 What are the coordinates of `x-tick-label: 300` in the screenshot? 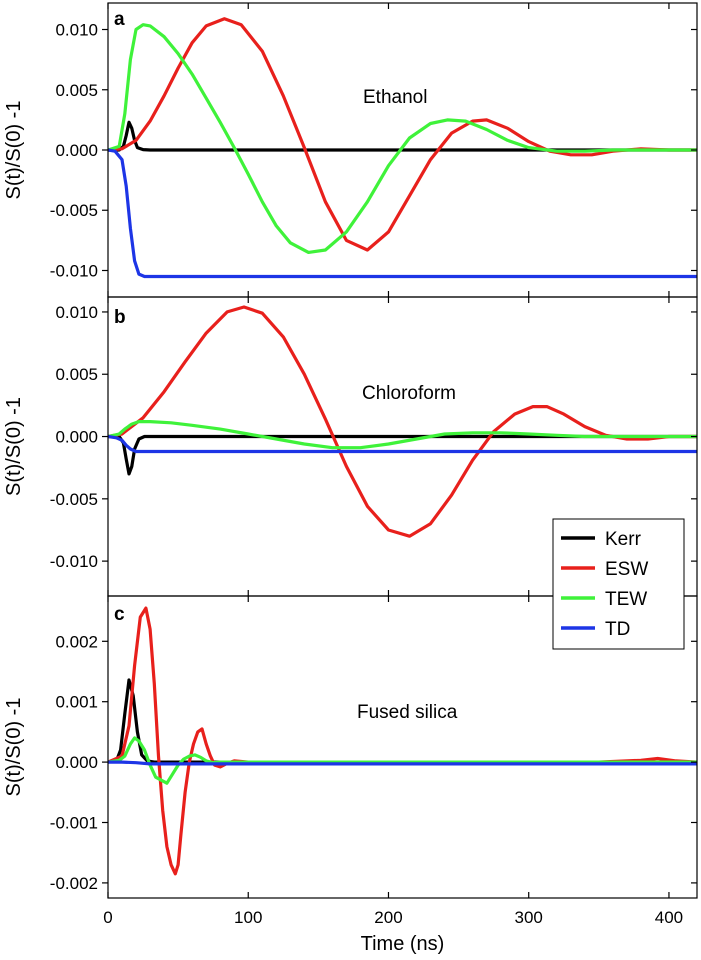 It's located at (529, 917).